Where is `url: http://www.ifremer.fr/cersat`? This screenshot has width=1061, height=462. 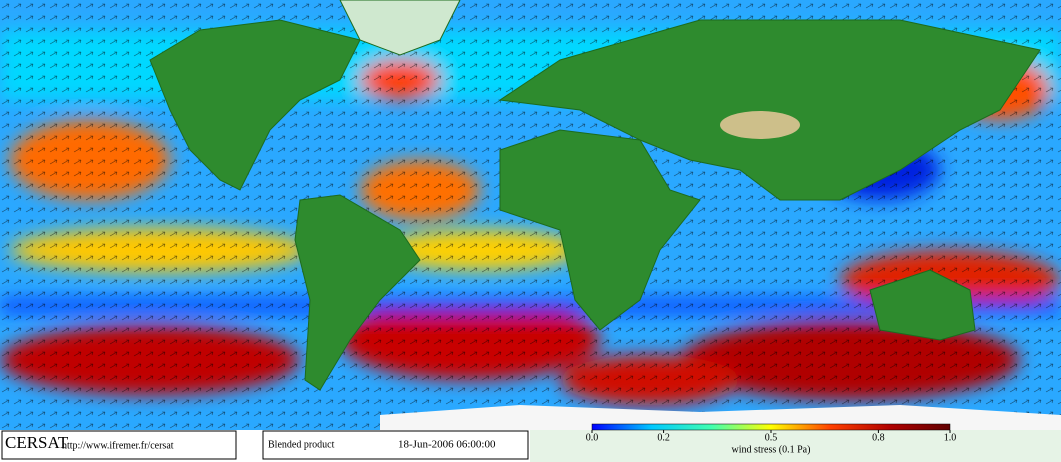 url: http://www.ifremer.fr/cersat is located at coordinates (118, 445).